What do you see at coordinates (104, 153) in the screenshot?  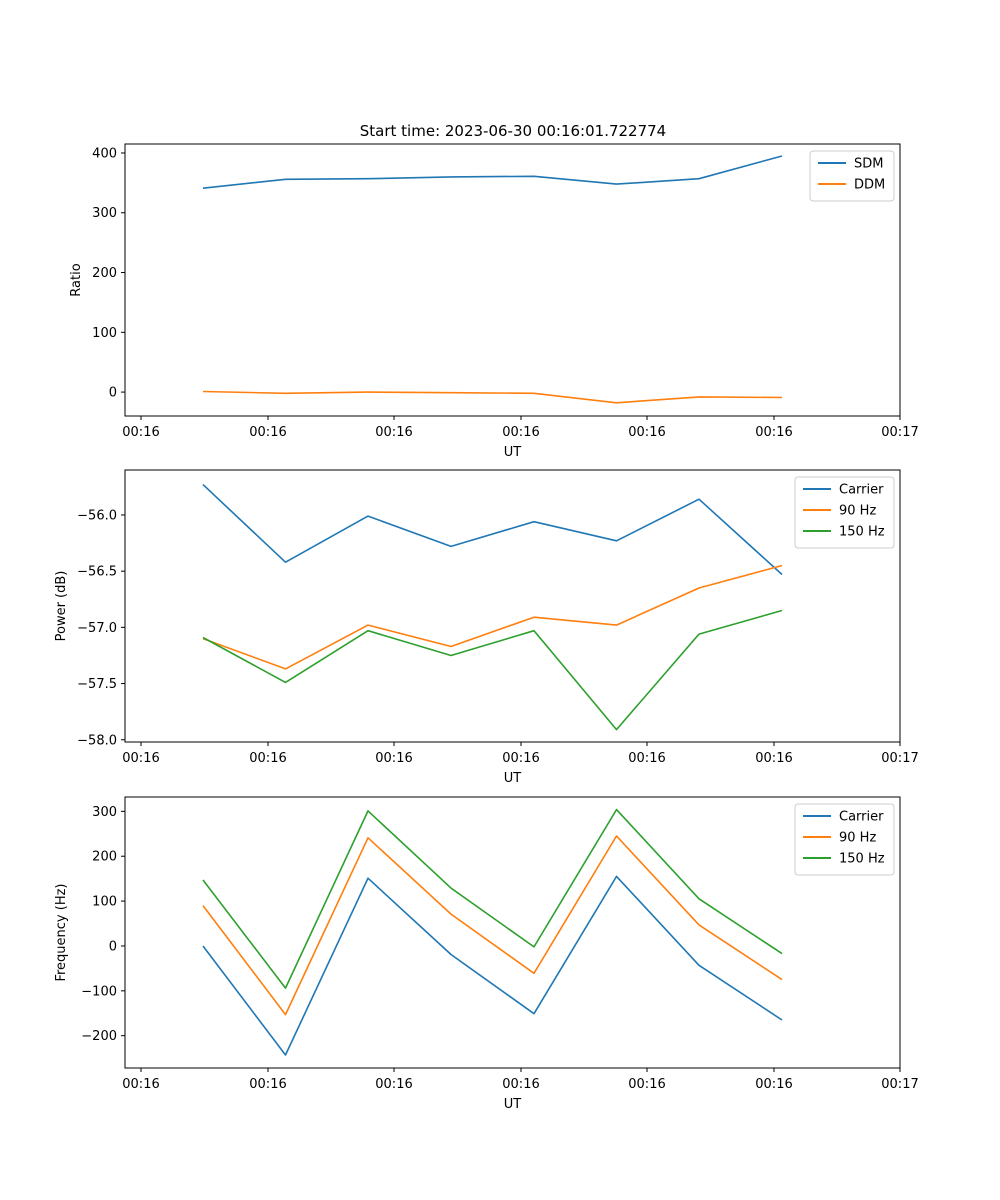 I see `y-tick-label: 400` at bounding box center [104, 153].